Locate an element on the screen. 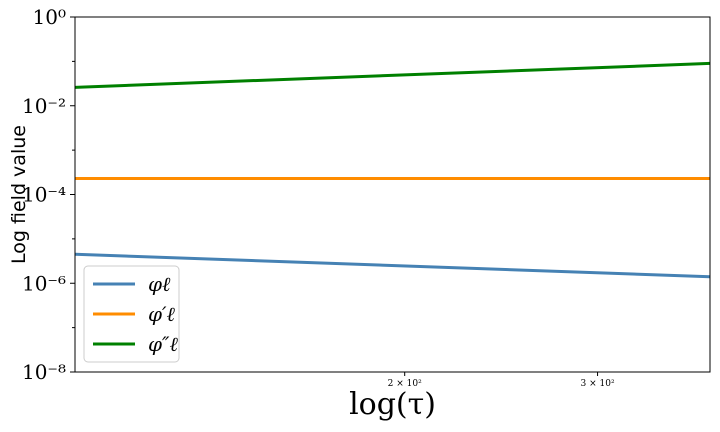  x-axis-label: log(τ) is located at coordinates (392, 404).